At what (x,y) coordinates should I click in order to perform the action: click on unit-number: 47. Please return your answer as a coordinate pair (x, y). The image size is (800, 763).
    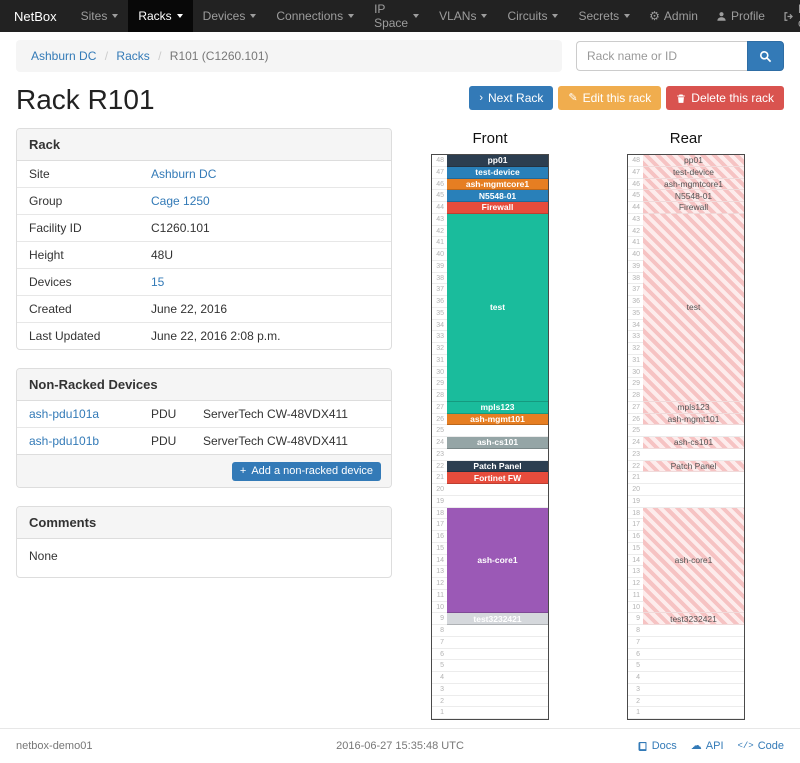
    Looking at the image, I should click on (440, 172).